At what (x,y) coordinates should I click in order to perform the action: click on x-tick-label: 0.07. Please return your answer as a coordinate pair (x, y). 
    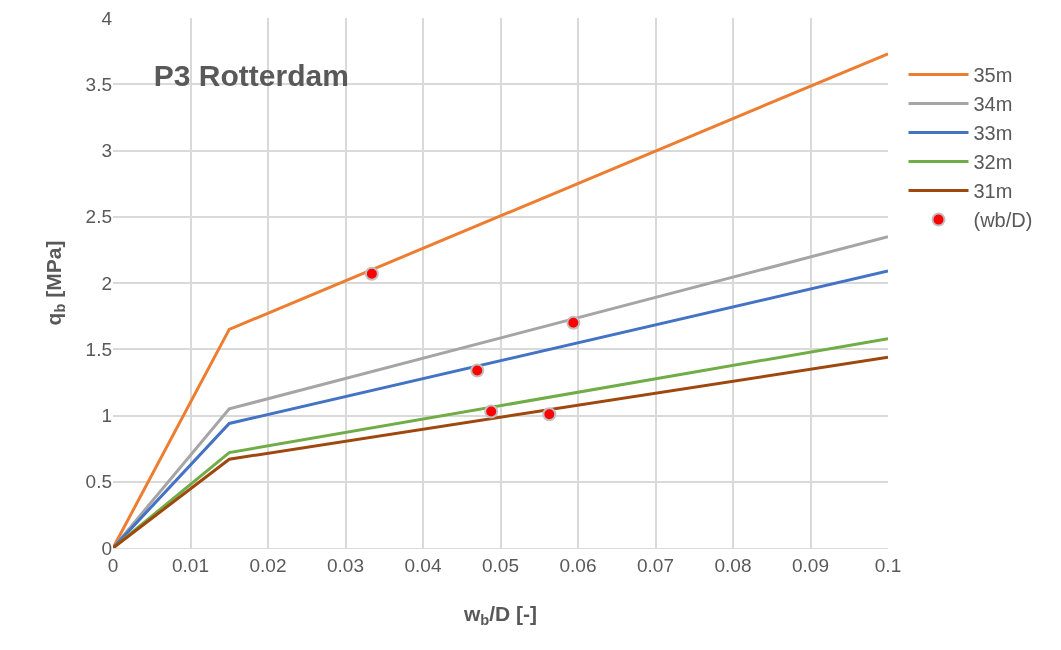
    Looking at the image, I should click on (655, 565).